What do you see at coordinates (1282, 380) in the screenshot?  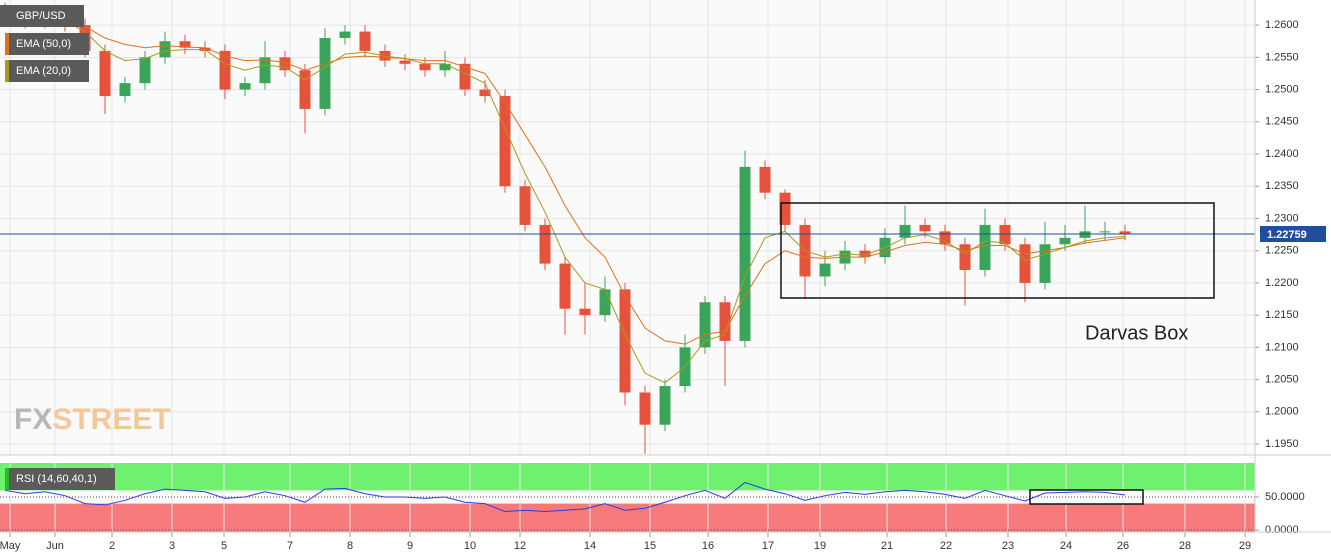 I see `y-tick-label: 1.2050` at bounding box center [1282, 380].